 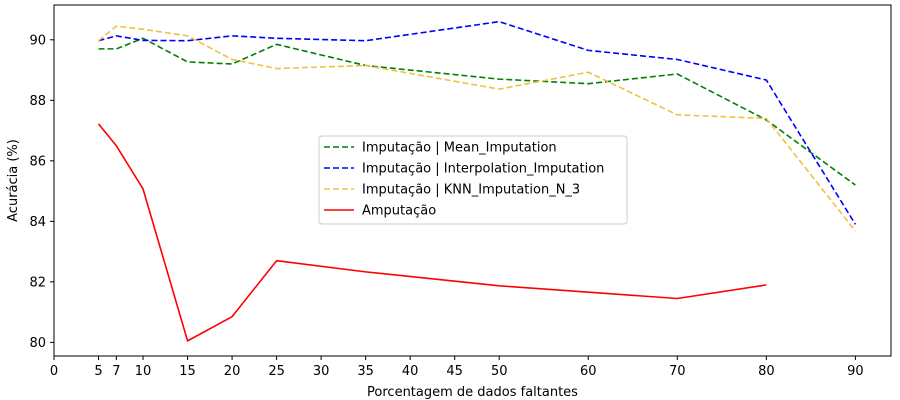 I want to click on y-tick-label: 84, so click(x=37, y=222).